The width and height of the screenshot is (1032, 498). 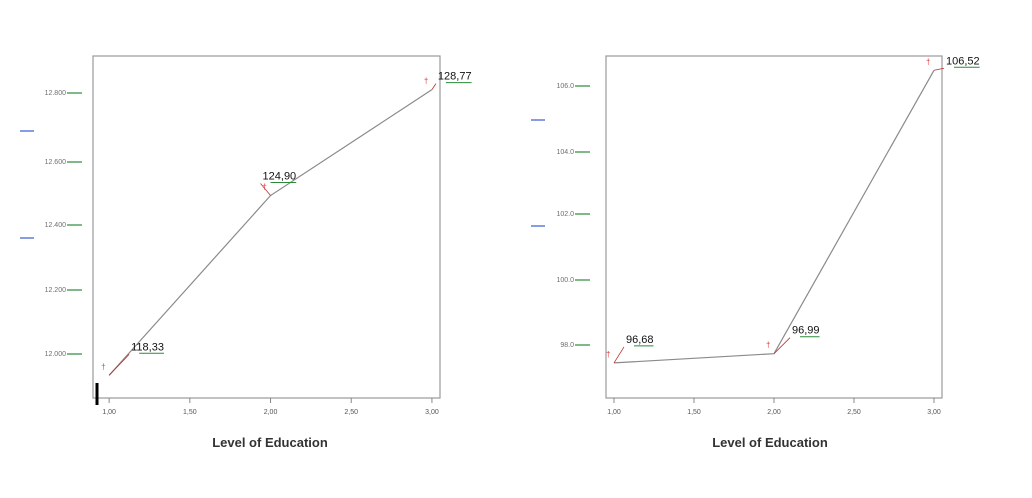 I want to click on data-label: 106,52, so click(x=963, y=61).